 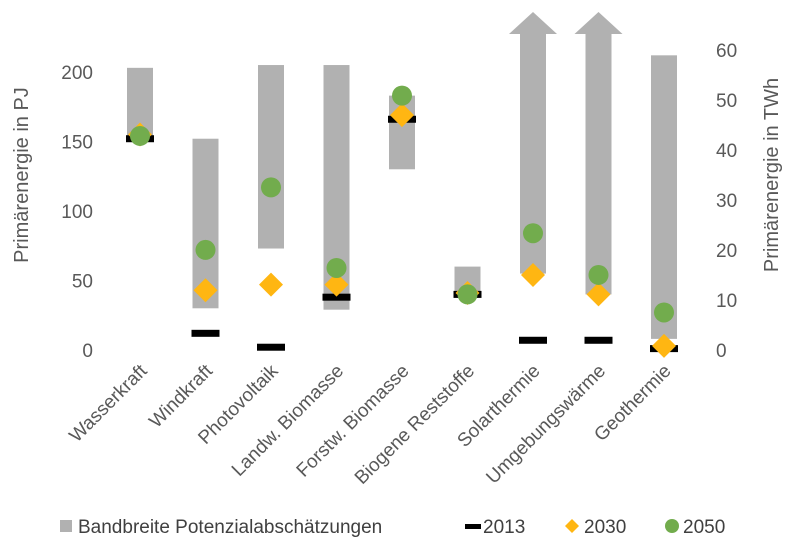 What do you see at coordinates (82, 282) in the screenshot?
I see `y-tick-label: 50` at bounding box center [82, 282].